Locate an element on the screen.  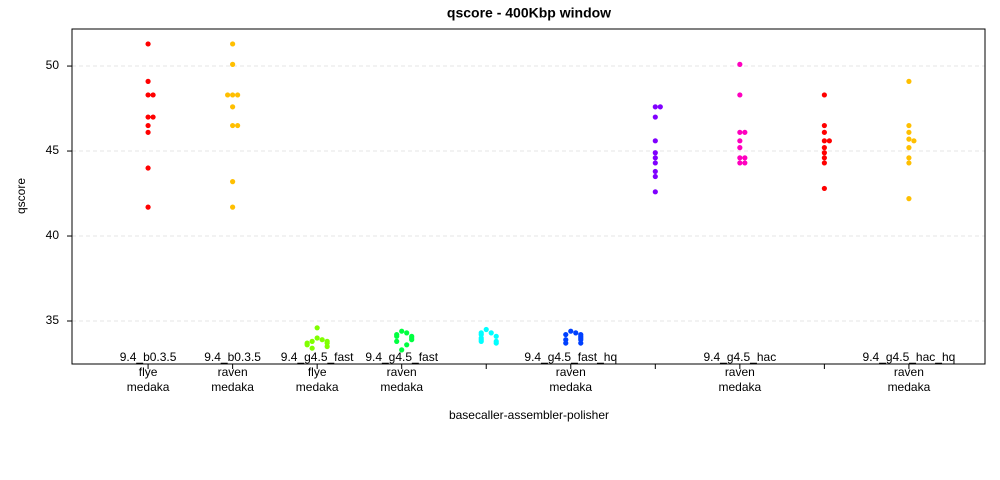
chart-title: qscore - 400Kbp window is located at coordinates (529, 13).